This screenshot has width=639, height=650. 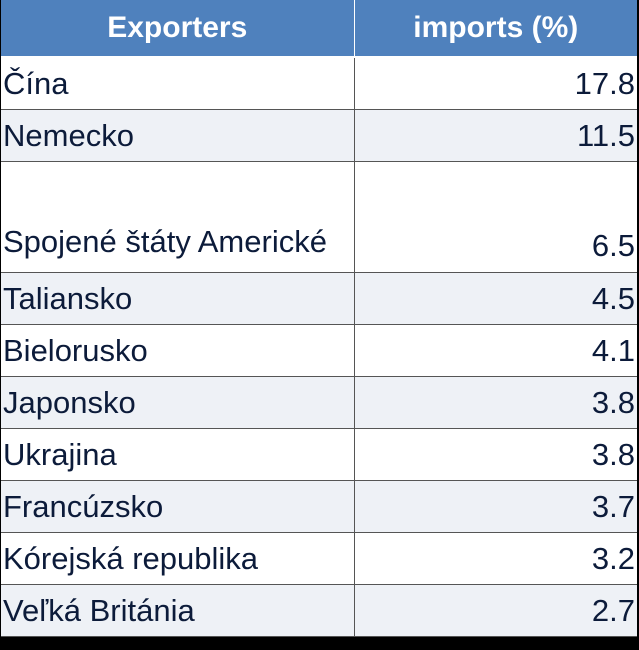 I want to click on country-cell: Bielorusko, so click(x=178, y=350).